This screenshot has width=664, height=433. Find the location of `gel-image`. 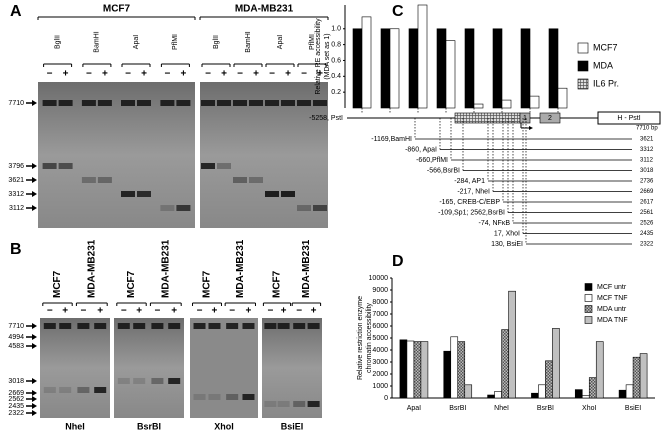

gel-image is located at coordinates (116, 155).